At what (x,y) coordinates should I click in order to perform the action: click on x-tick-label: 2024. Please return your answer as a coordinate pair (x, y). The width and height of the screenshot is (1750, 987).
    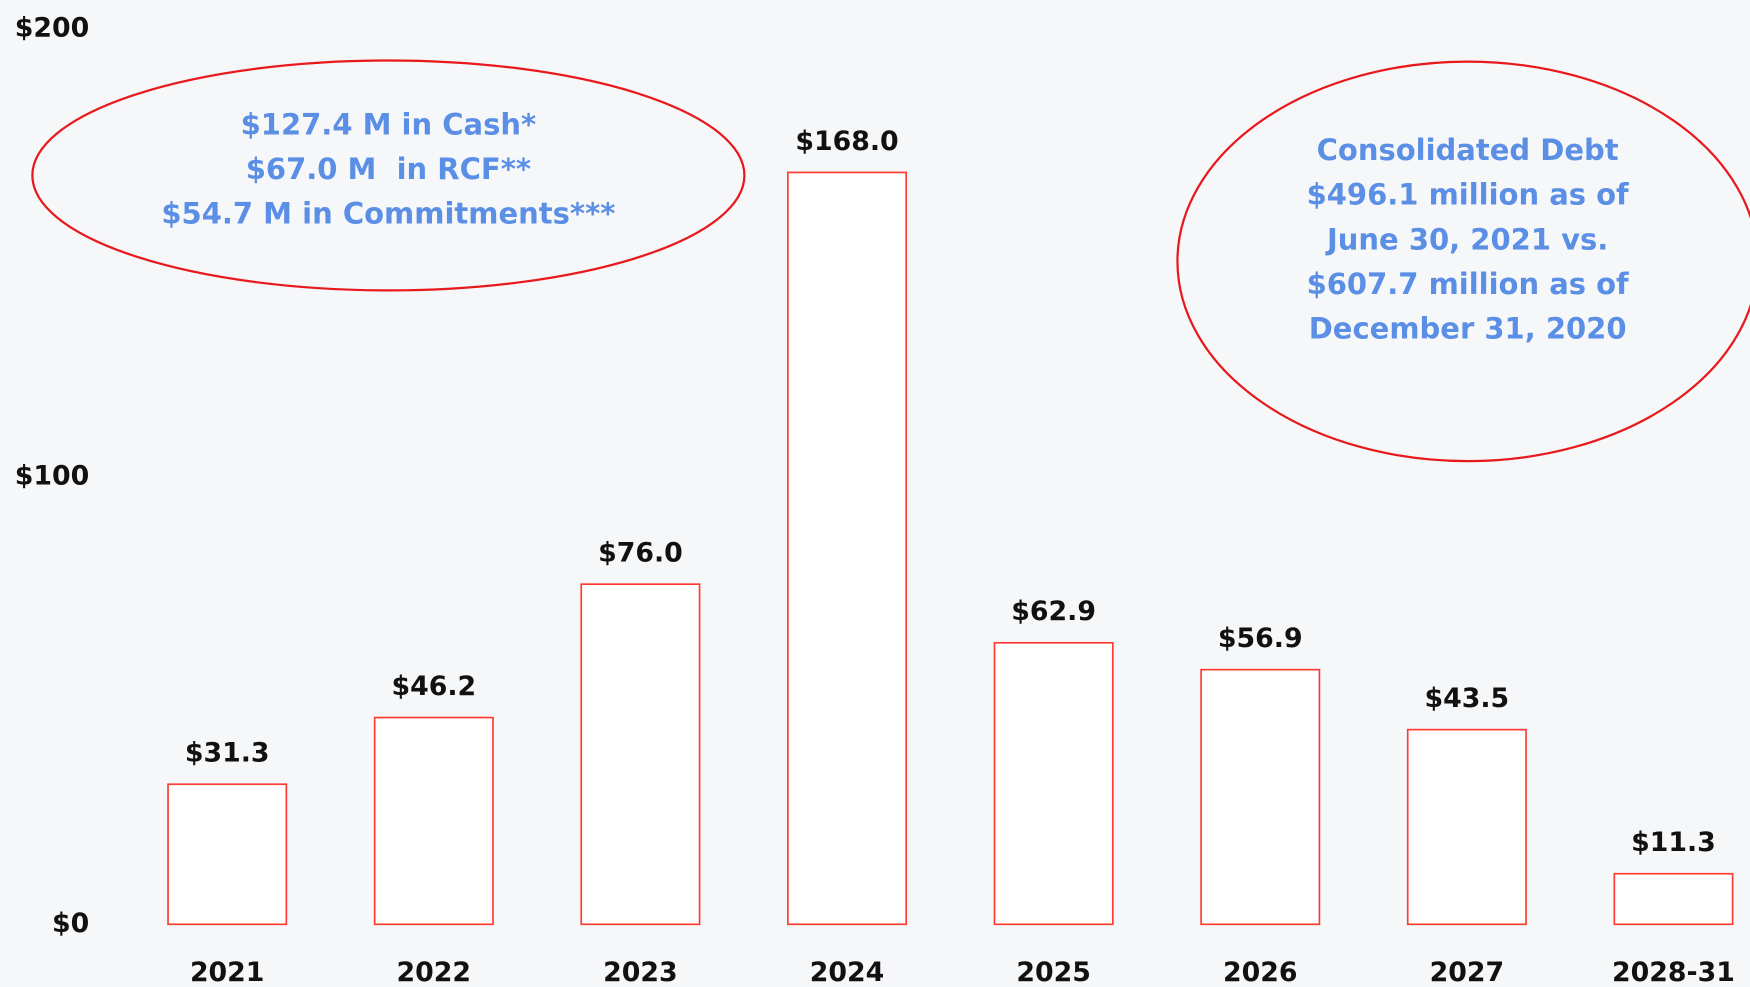
    Looking at the image, I should click on (847, 972).